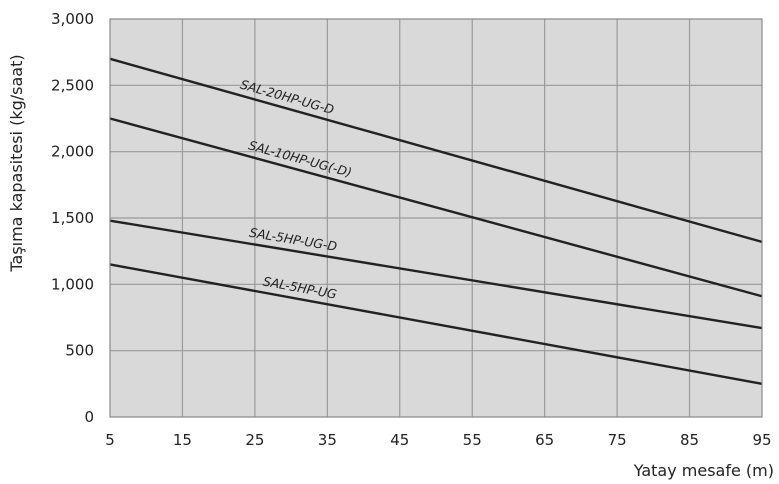 The image size is (779, 484). Describe the element at coordinates (182, 440) in the screenshot. I see `x-tick-label: 15` at that location.